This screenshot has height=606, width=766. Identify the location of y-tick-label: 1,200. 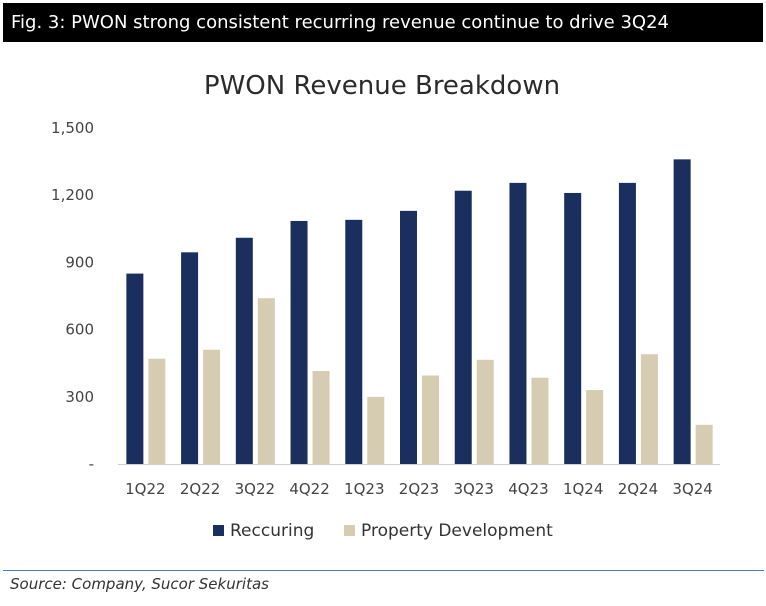
(72, 195).